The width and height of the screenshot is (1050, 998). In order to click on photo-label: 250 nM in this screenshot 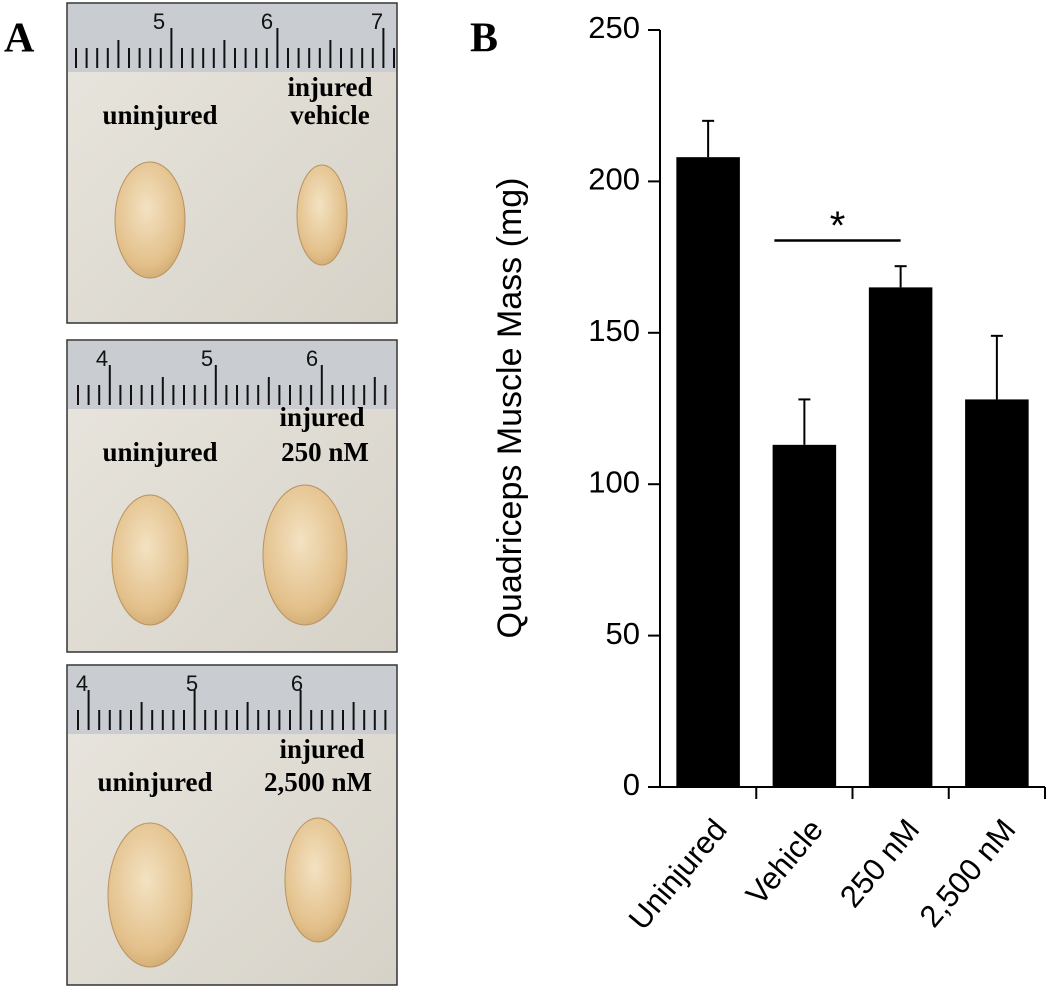, I will do `click(325, 452)`.